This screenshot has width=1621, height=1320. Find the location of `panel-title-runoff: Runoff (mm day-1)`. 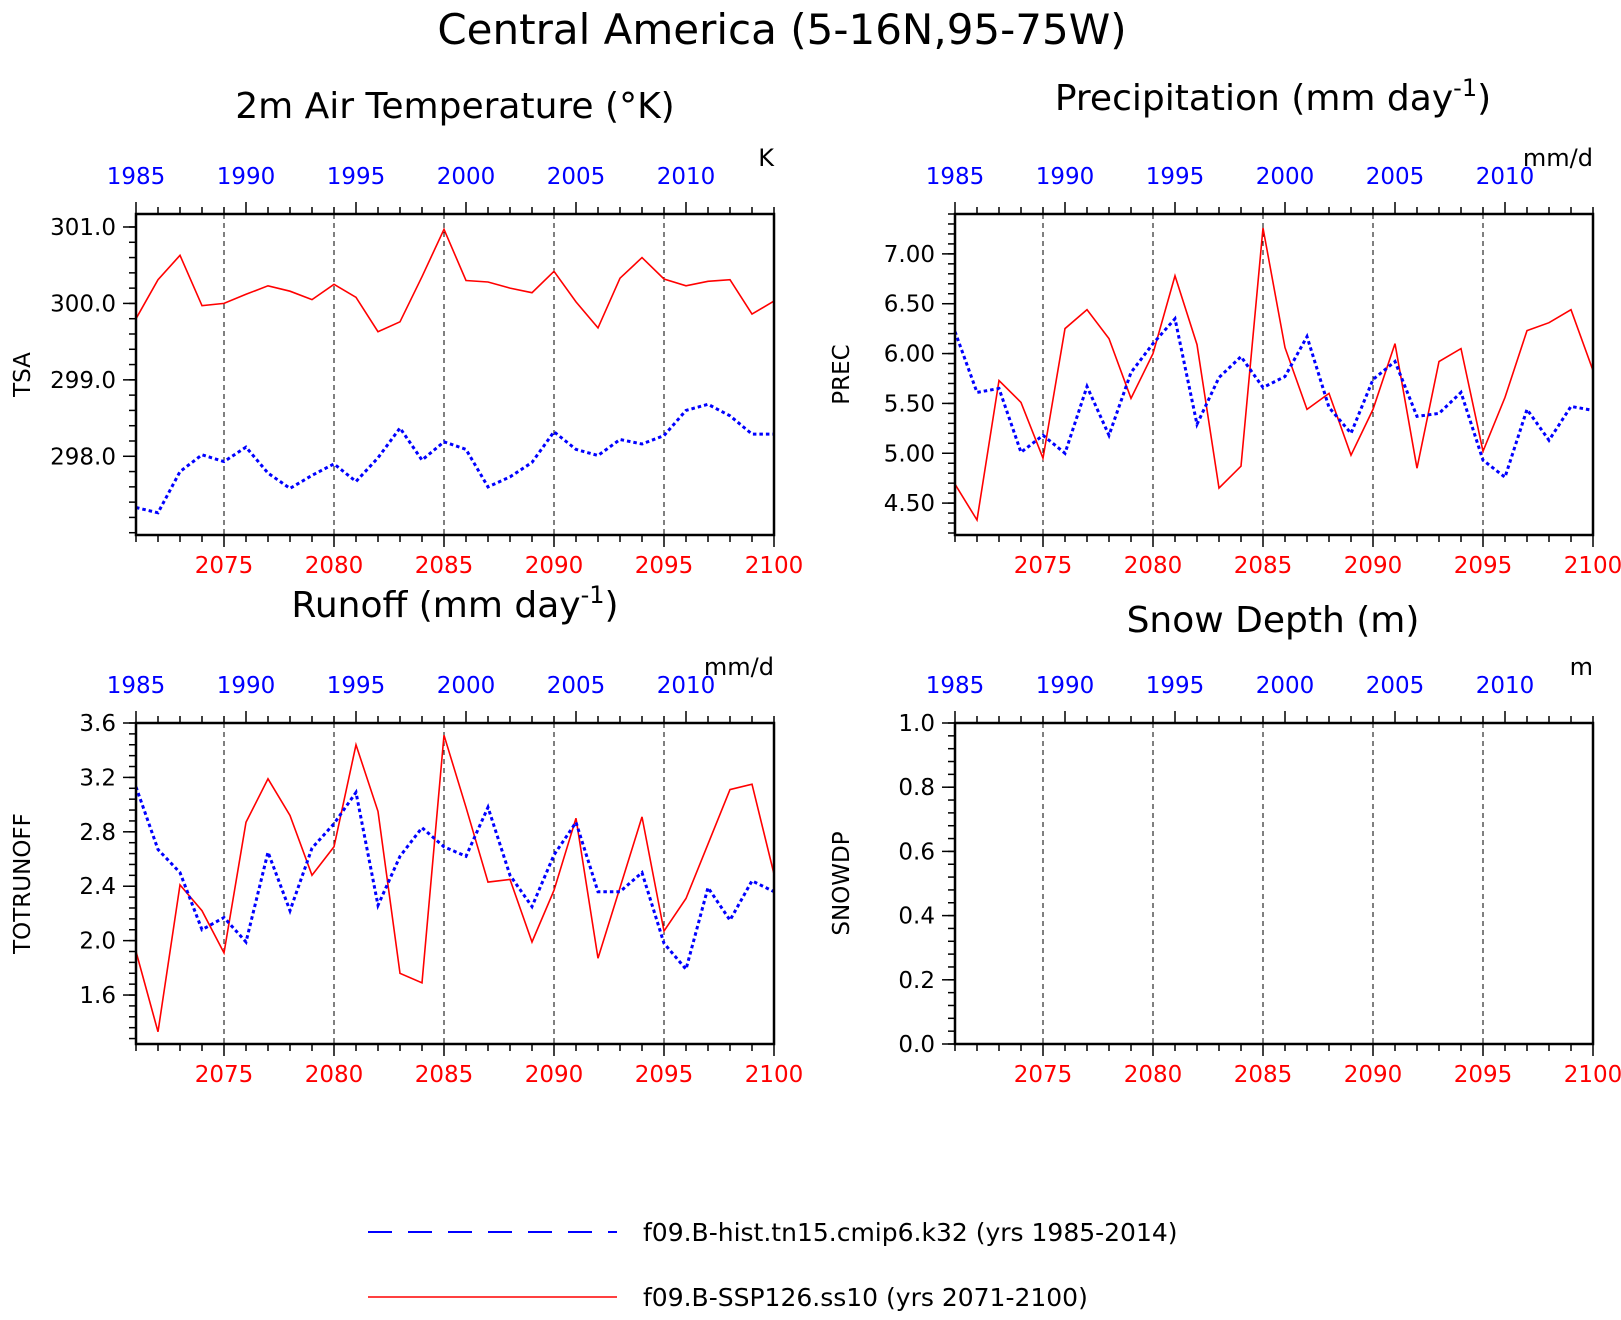

panel-title-runoff: Runoff (mm day-1) is located at coordinates (454, 603).